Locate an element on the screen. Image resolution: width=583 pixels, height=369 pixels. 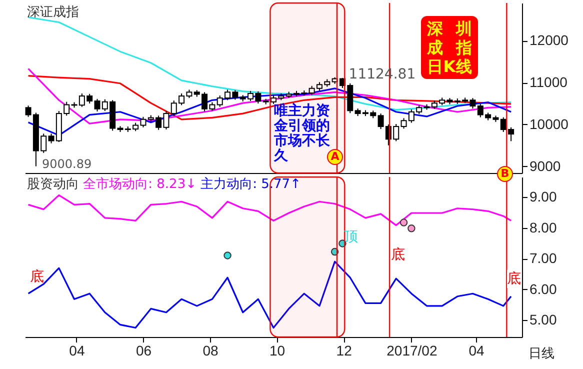
x-tick-label: 12 is located at coordinates (344, 350).